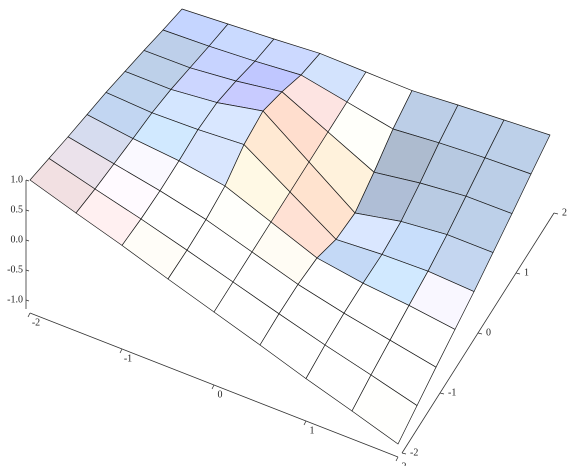  I want to click on z-tick-label: 0.0, so click(17, 239).